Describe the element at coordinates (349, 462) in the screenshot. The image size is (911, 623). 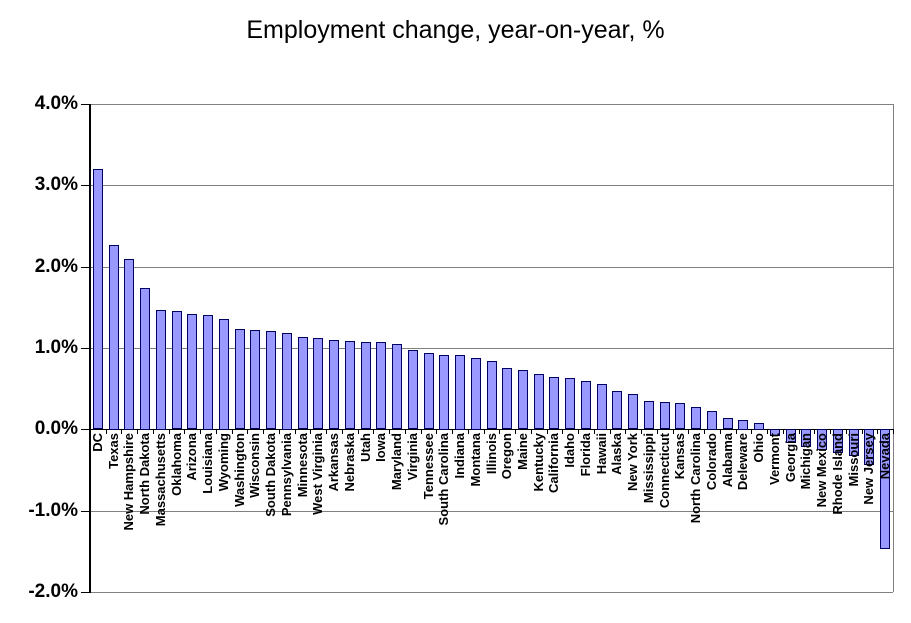
I see `x-axis-label: Nebraska` at that location.